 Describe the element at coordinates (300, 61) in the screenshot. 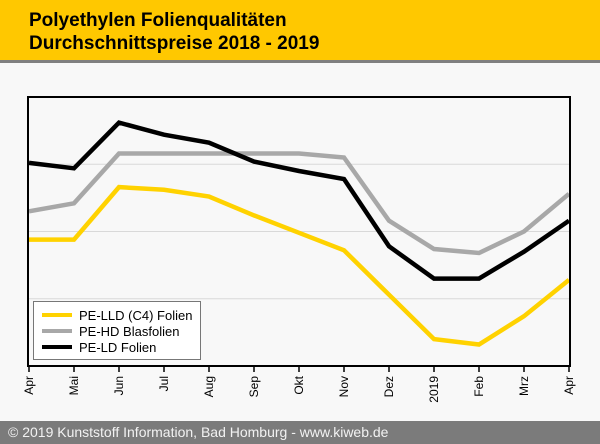

I see `header-divider` at that location.